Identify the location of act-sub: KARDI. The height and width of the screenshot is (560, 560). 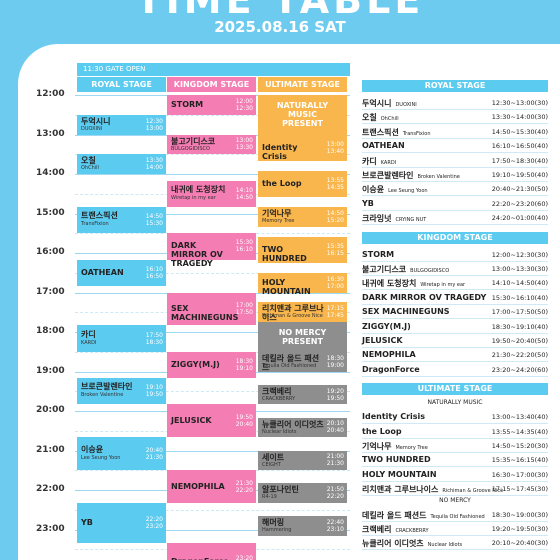
(89, 342).